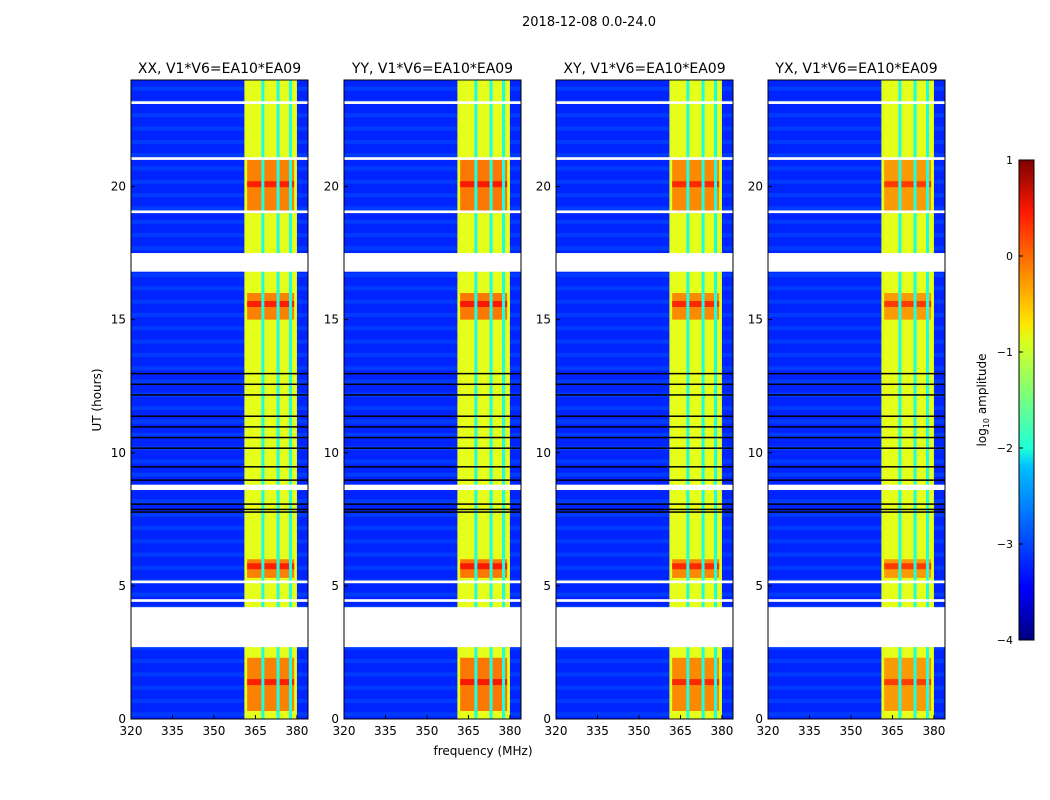  Describe the element at coordinates (1005, 640) in the screenshot. I see `colorbar-tick-label: −4` at that location.